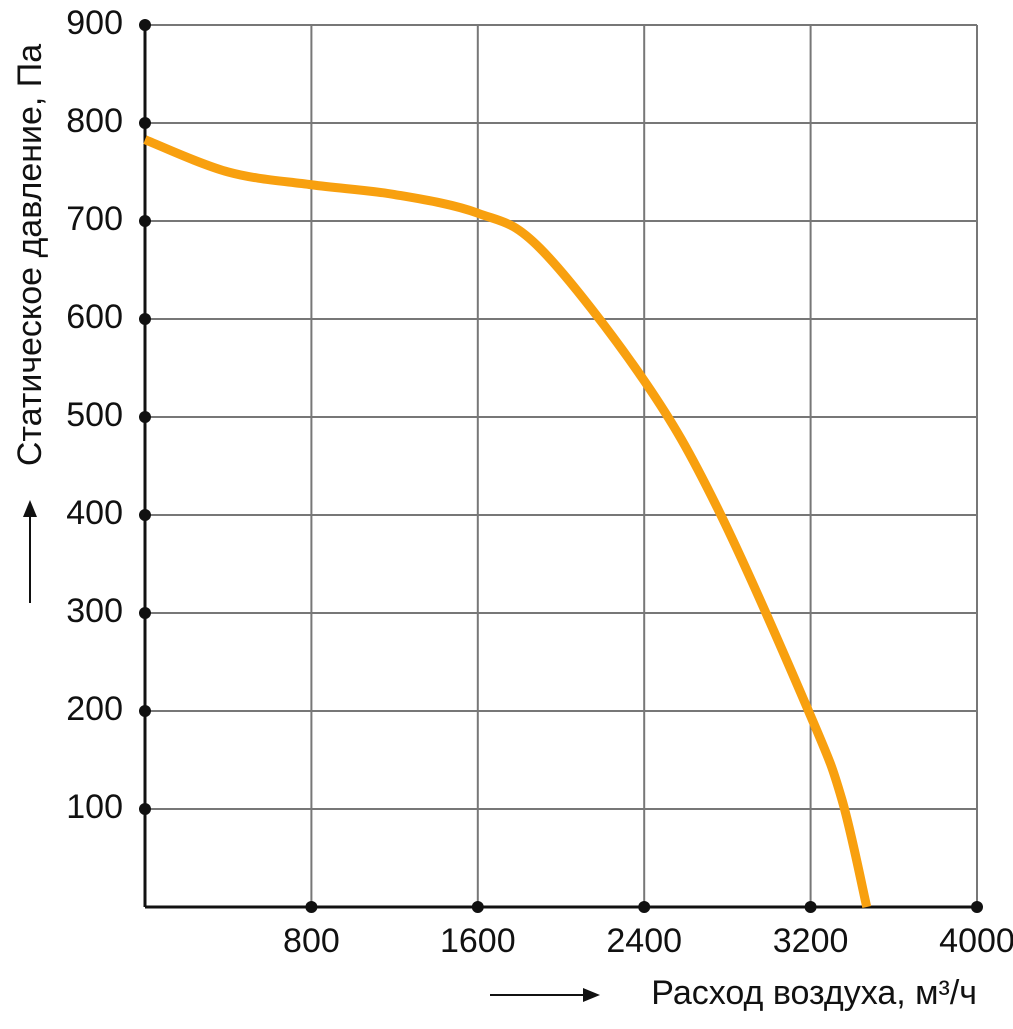 The width and height of the screenshot is (1013, 1029). I want to click on x-arrowhead, so click(591, 995).